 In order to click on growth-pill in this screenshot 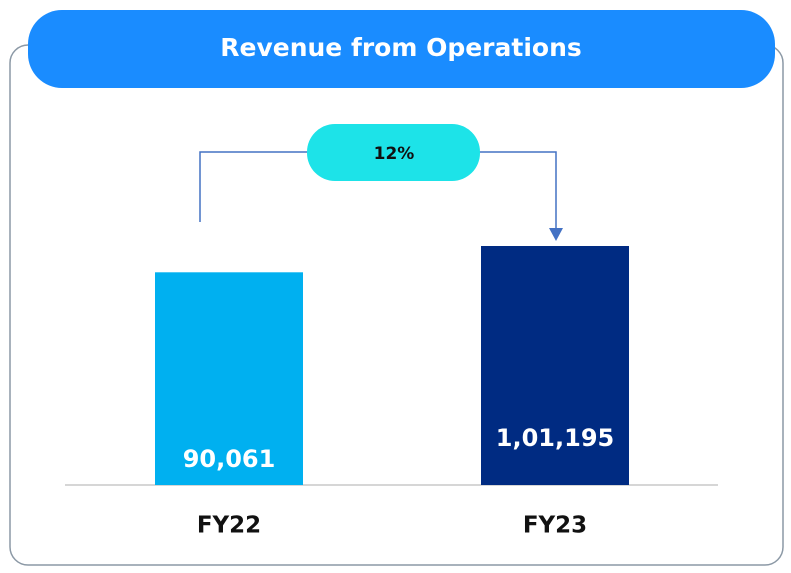, I will do `click(393, 152)`.